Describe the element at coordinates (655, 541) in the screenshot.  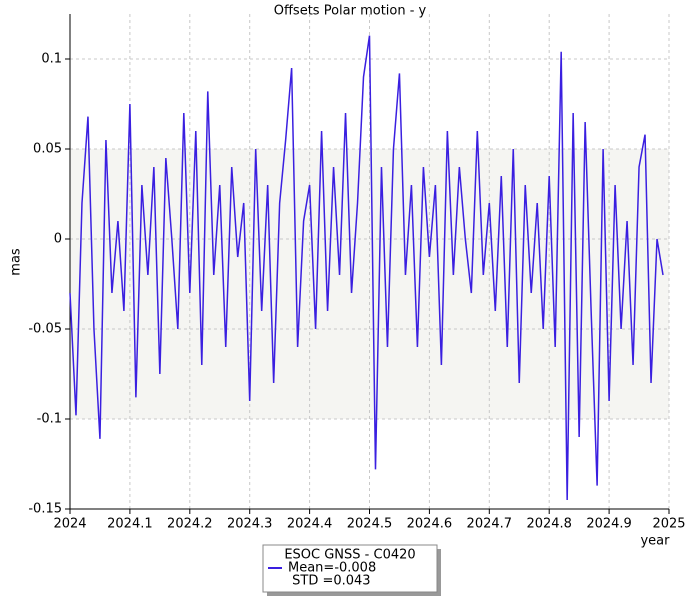
I see `x-axis-label: year` at that location.